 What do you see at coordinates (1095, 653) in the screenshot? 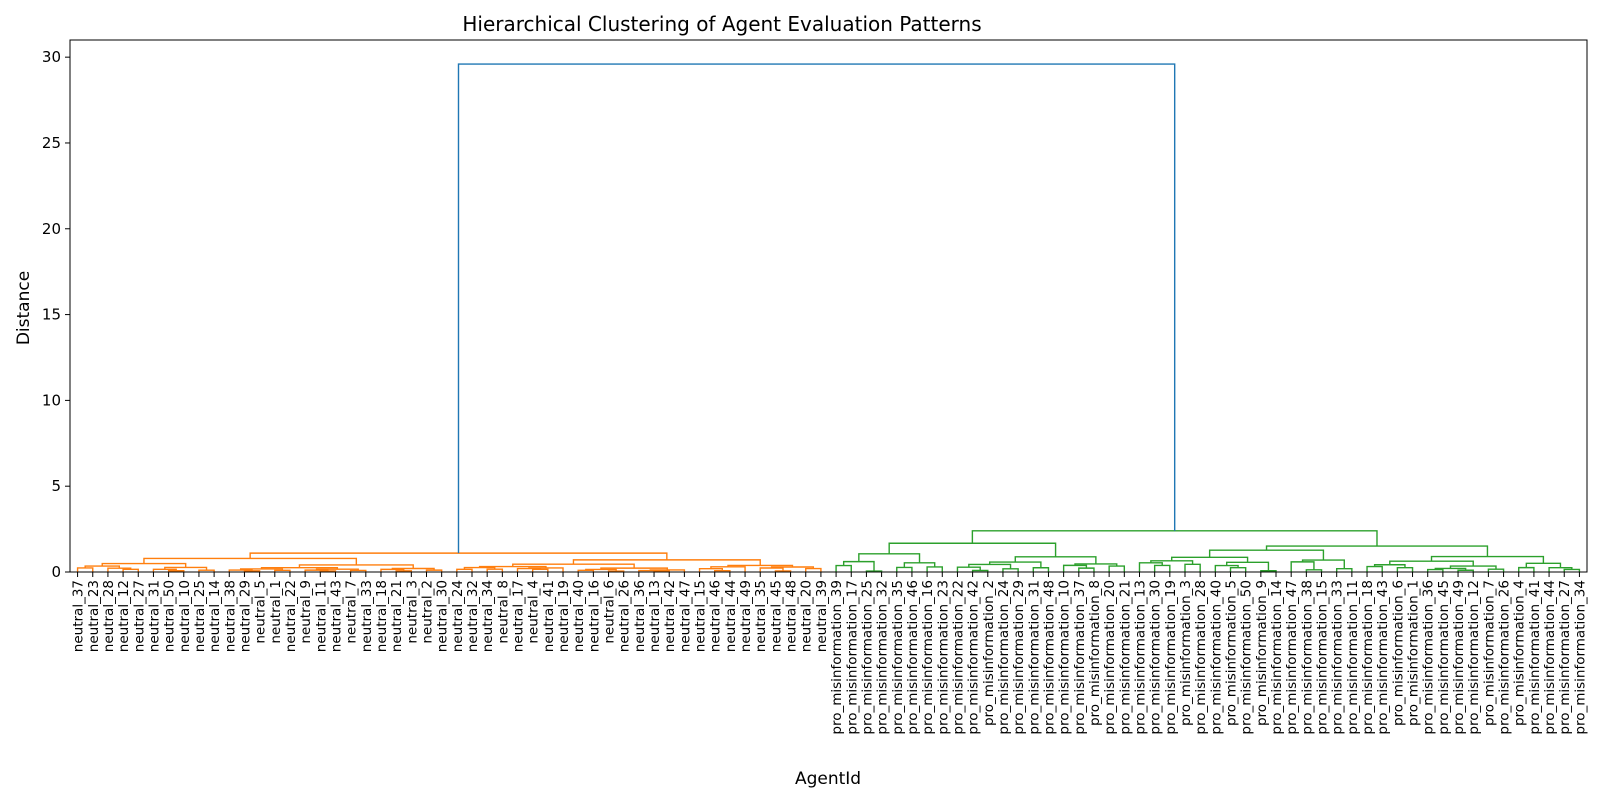
I see `leaf-label: pro_misinformation_8` at bounding box center [1095, 653].